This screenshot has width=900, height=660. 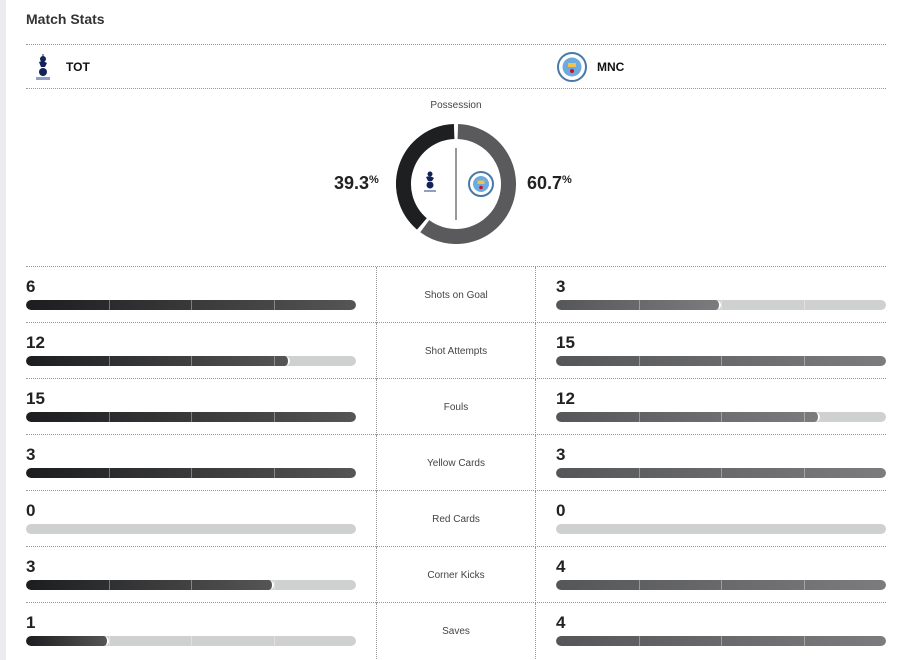 What do you see at coordinates (456, 406) in the screenshot?
I see `stat-row: 15 Fouls 12` at bounding box center [456, 406].